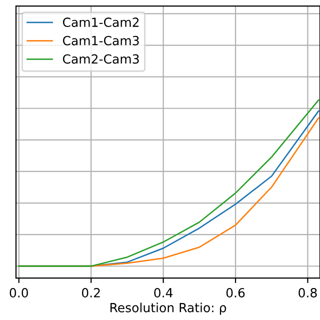 Image resolution: width=320 pixels, height=320 pixels. Describe the element at coordinates (235, 293) in the screenshot. I see `x-tick-label: 0.6` at that location.